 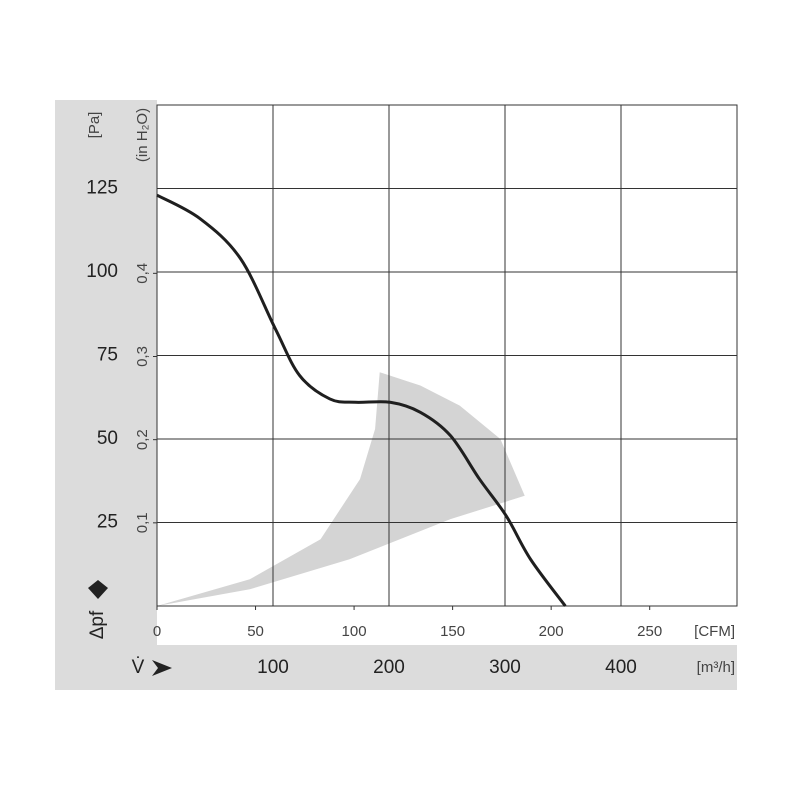 What do you see at coordinates (107, 522) in the screenshot?
I see `y-tick-label: 25` at bounding box center [107, 522].